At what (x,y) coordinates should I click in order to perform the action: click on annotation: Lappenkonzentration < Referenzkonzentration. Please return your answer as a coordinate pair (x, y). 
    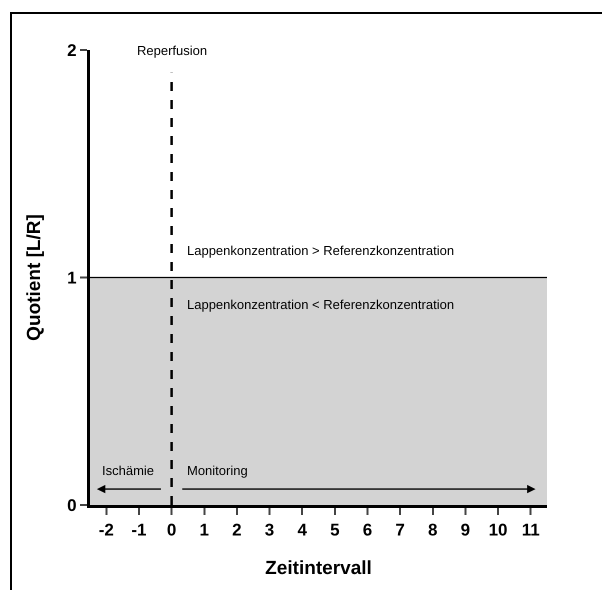
    Looking at the image, I should click on (320, 304).